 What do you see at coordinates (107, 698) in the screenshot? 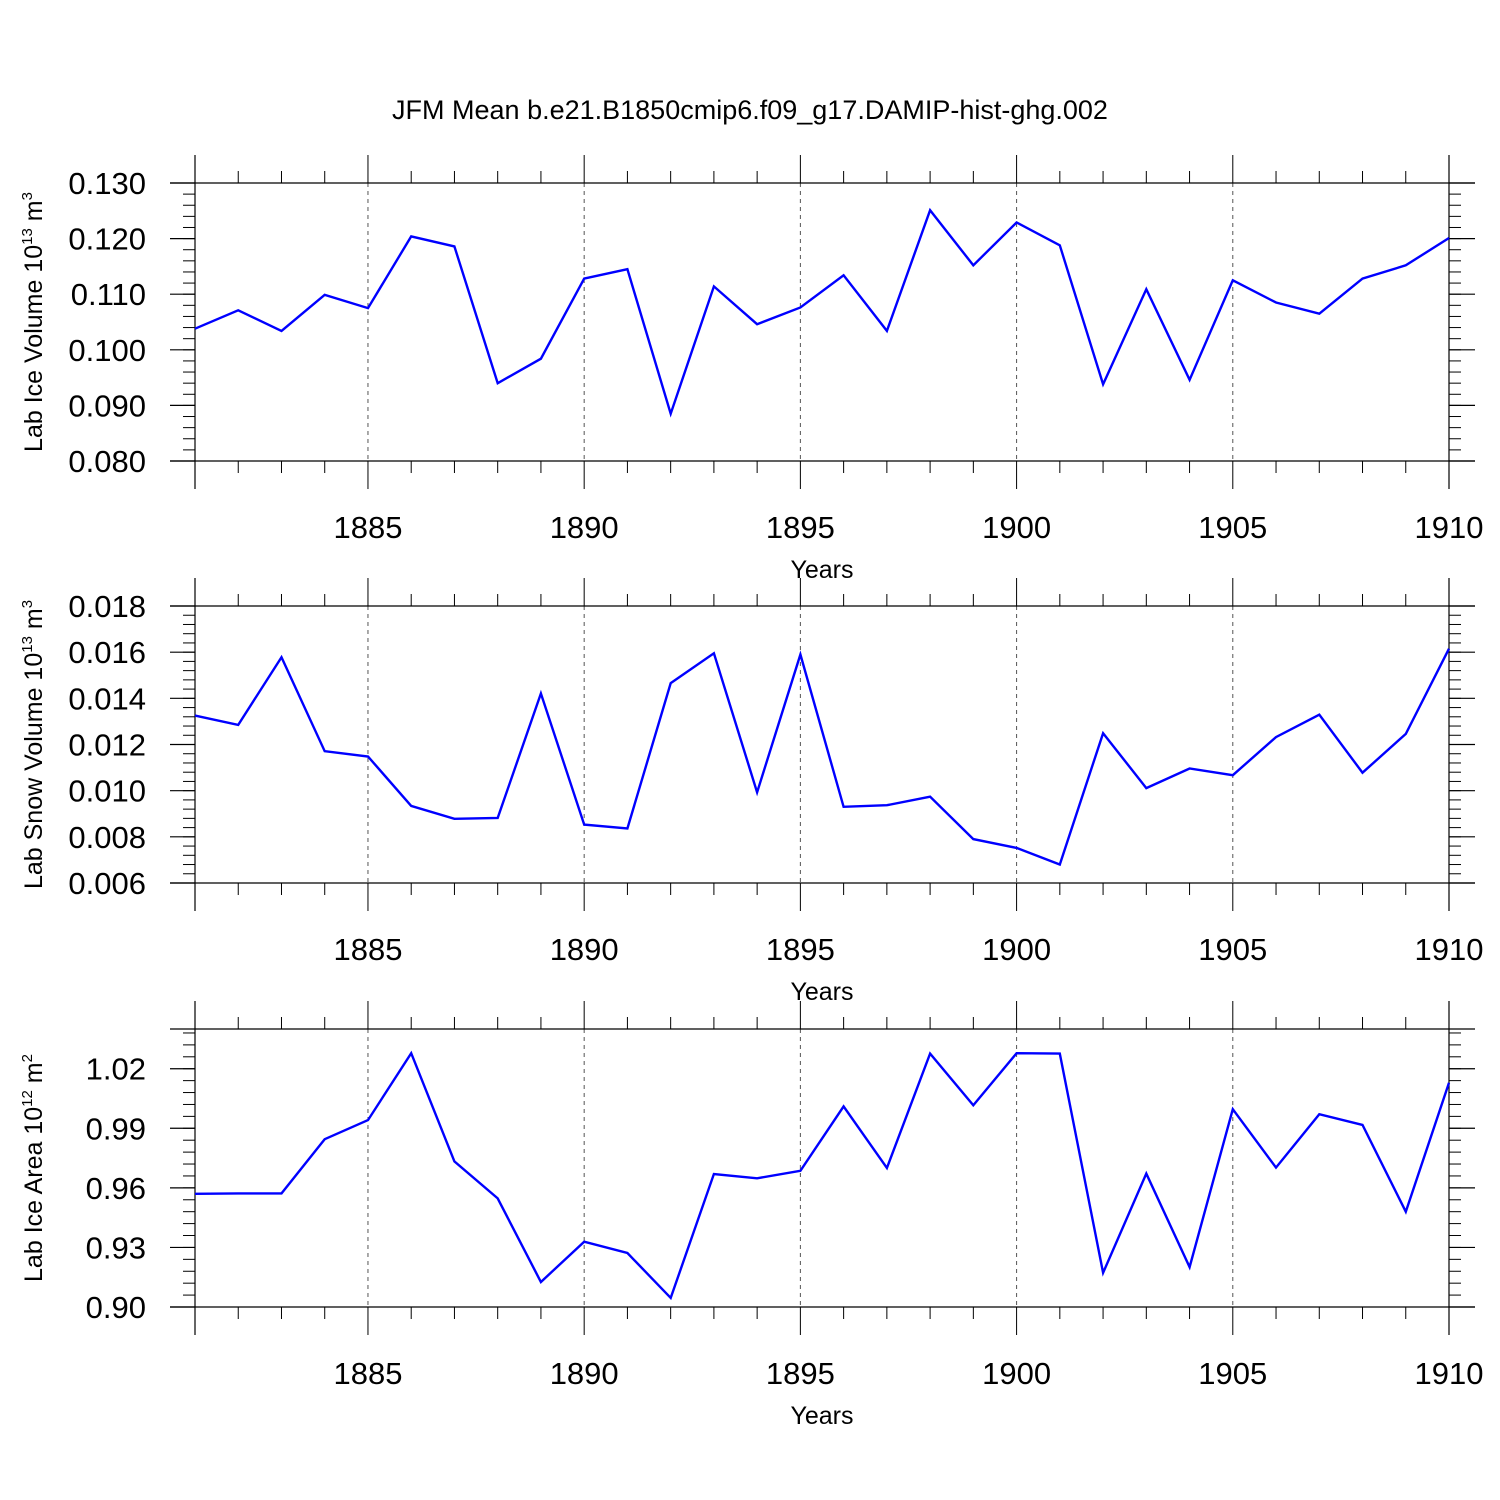
I see `y-tick-label-0.014: 0.014` at bounding box center [107, 698].